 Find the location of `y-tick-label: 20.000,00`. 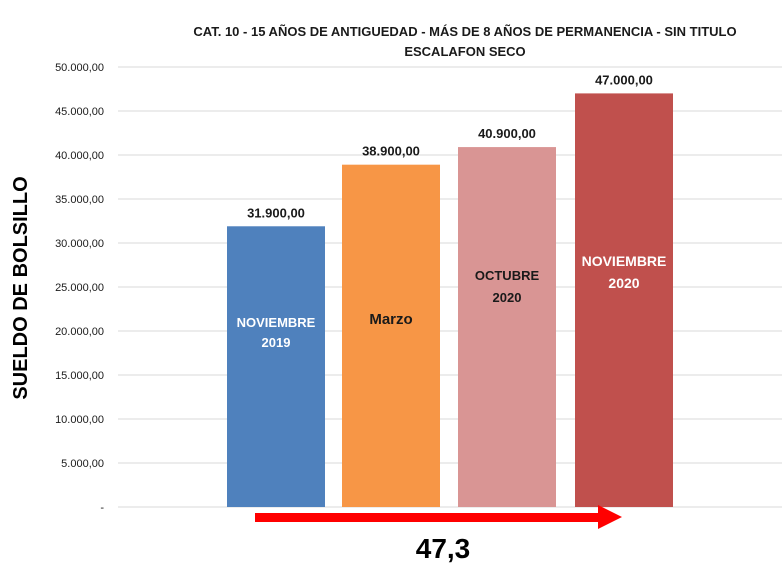

y-tick-label: 20.000,00 is located at coordinates (79, 332).